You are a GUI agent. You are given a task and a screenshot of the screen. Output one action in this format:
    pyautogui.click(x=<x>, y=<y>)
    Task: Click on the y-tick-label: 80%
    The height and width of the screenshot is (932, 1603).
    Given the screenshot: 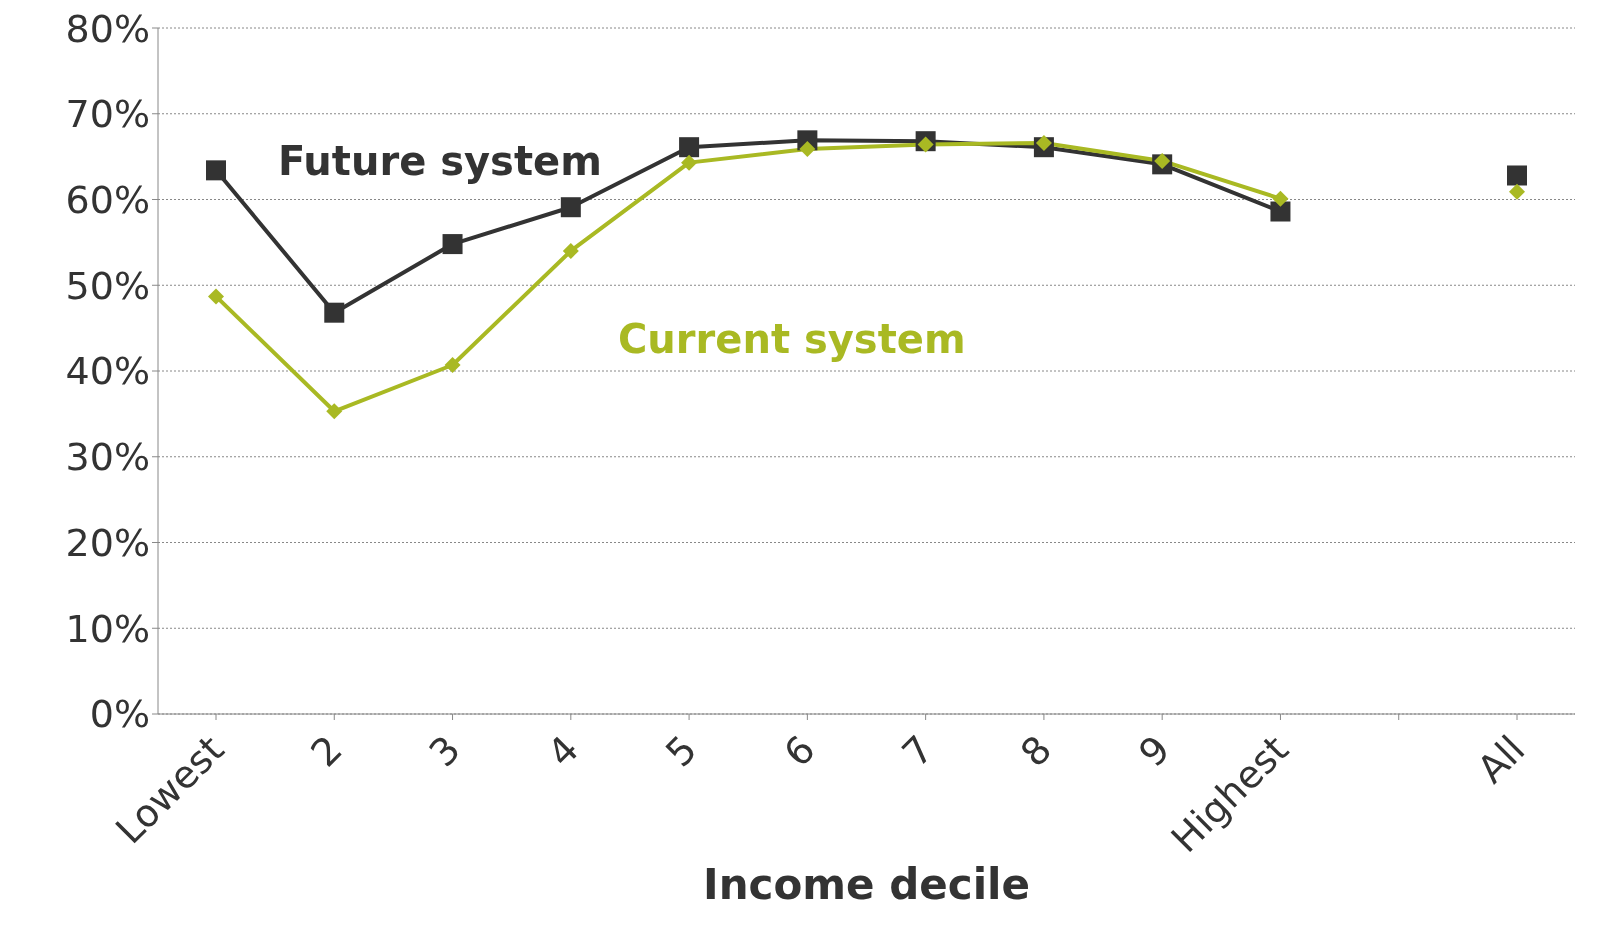 What is the action you would take?
    pyautogui.click(x=107, y=28)
    